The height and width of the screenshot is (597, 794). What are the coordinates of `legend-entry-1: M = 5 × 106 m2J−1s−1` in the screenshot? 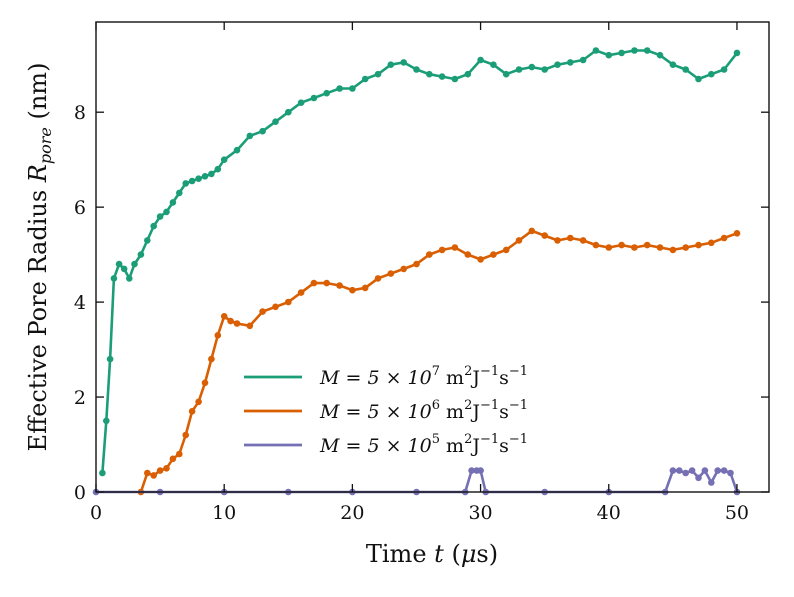 It's located at (386, 410).